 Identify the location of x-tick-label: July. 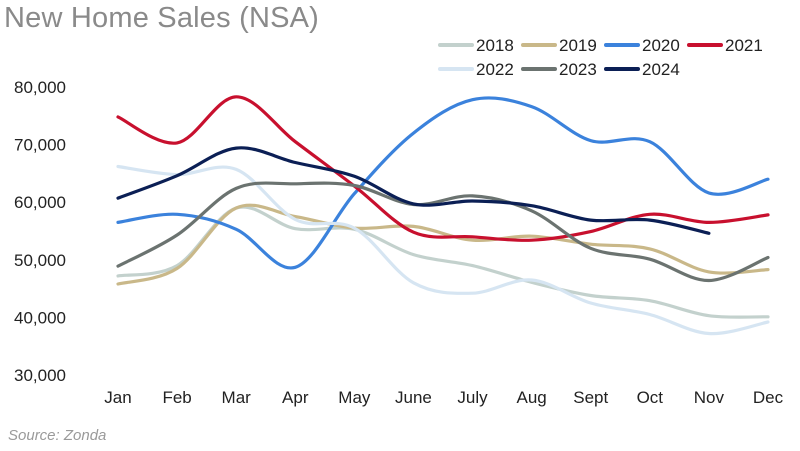
(472, 397).